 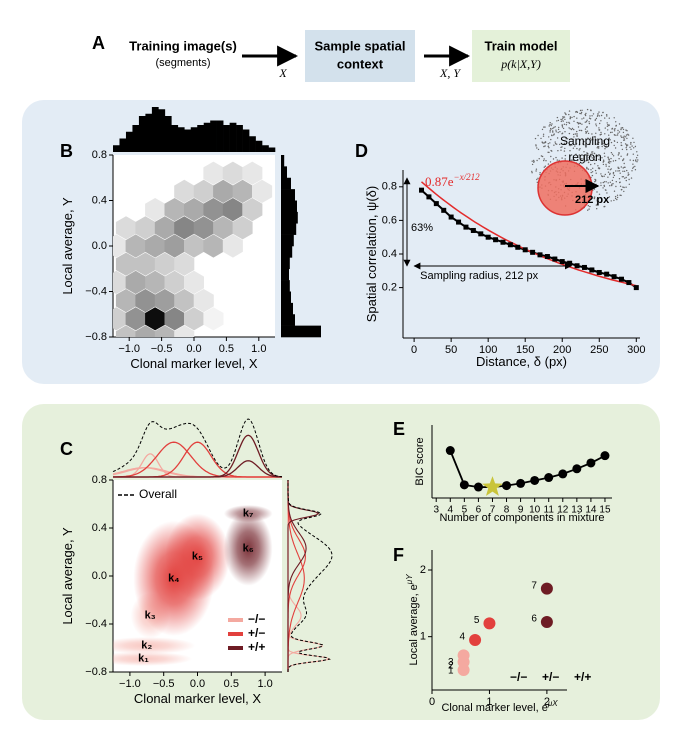 What do you see at coordinates (158, 494) in the screenshot?
I see `legend-label: Overall` at bounding box center [158, 494].